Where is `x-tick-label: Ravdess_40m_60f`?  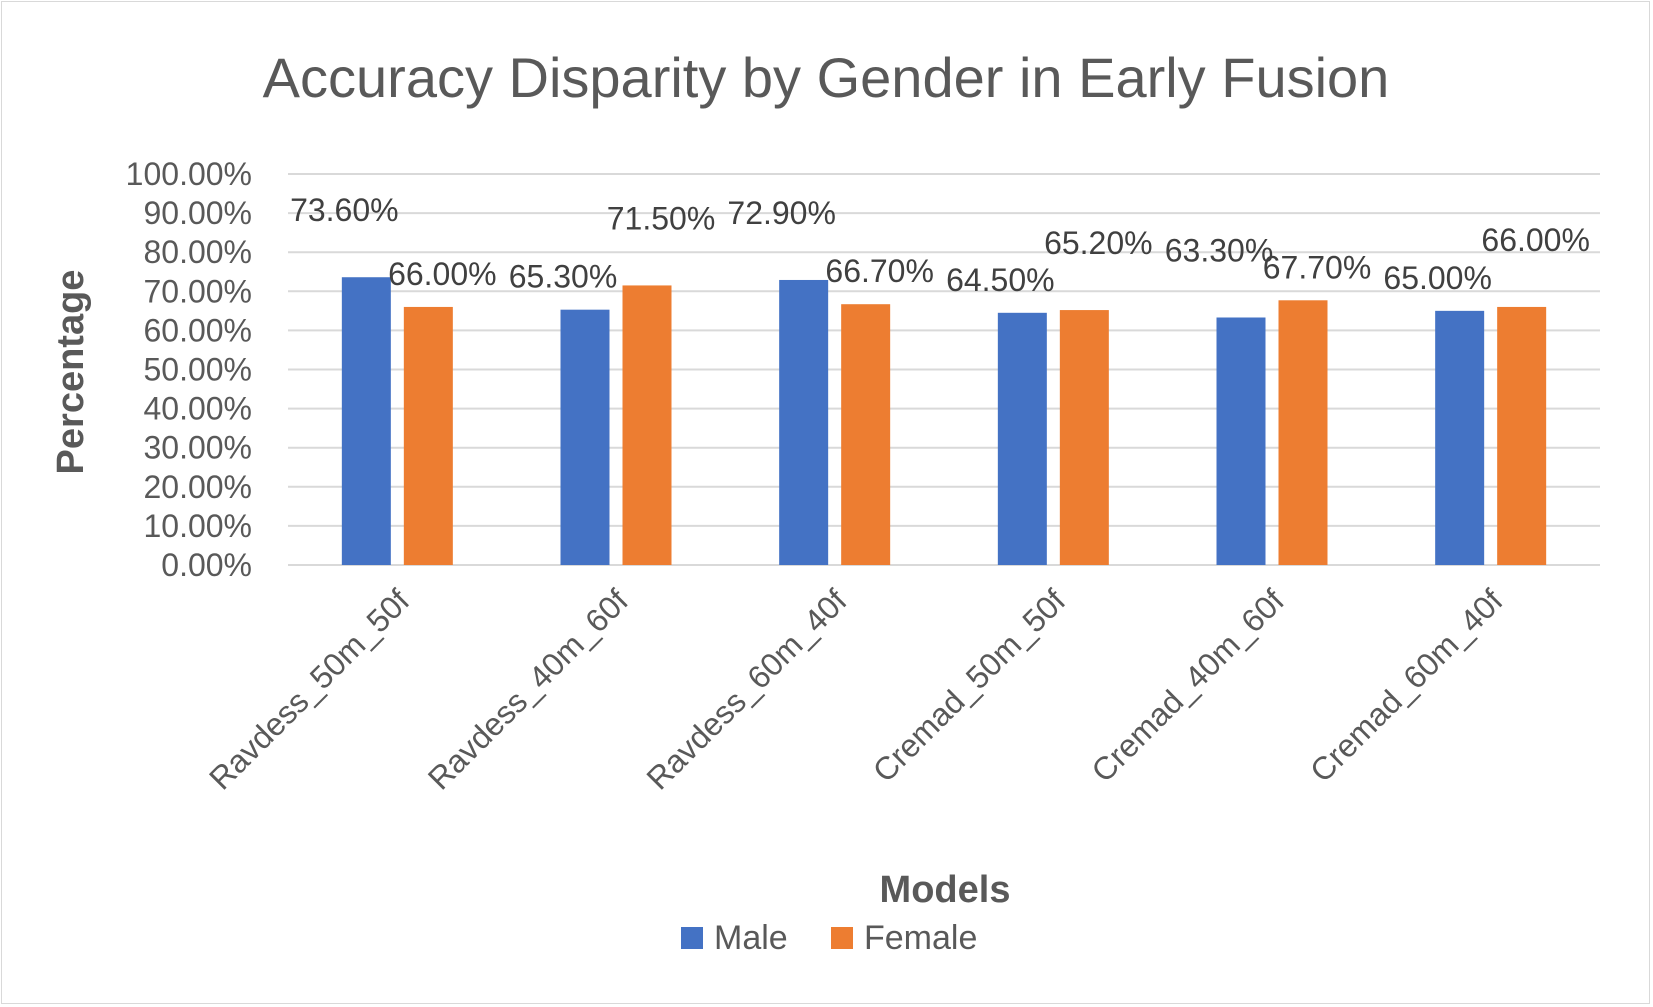 x-tick-label: Ravdess_40m_60f is located at coordinates (528, 689).